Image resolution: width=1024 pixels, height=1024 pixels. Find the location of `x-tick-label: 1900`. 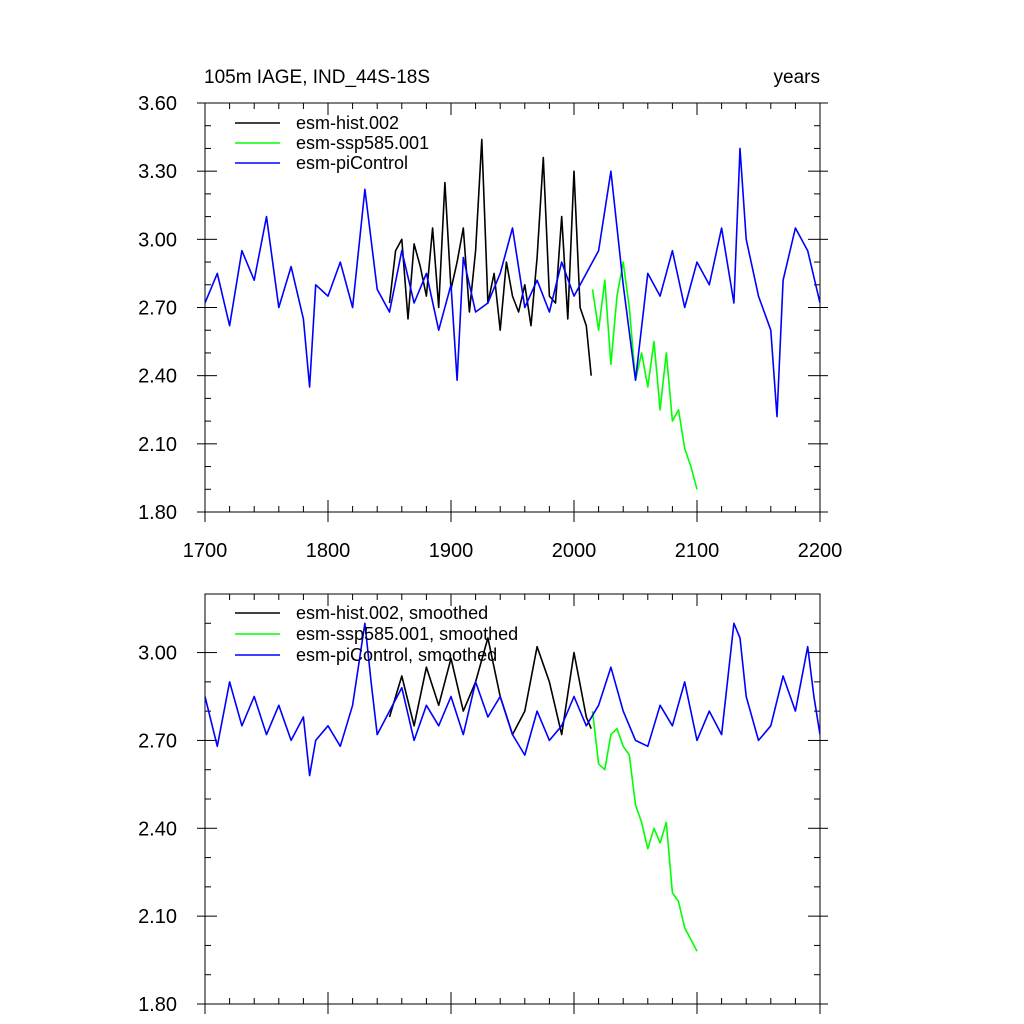

x-tick-label: 1900 is located at coordinates (451, 551).